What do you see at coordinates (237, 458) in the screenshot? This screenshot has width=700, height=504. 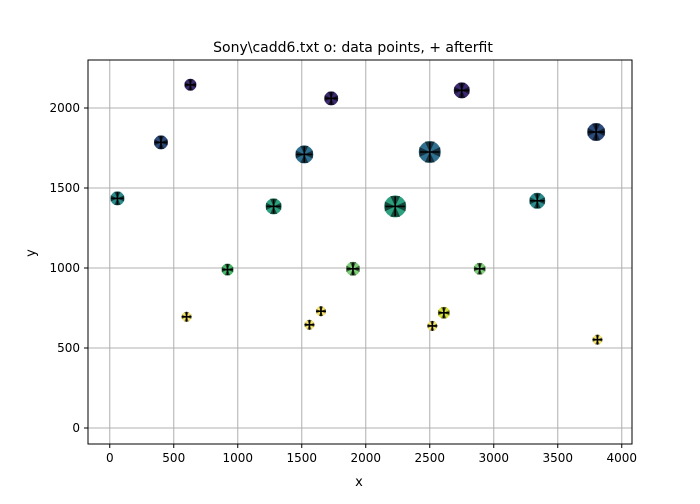 I see `x-tick-label: 1000` at bounding box center [237, 458].